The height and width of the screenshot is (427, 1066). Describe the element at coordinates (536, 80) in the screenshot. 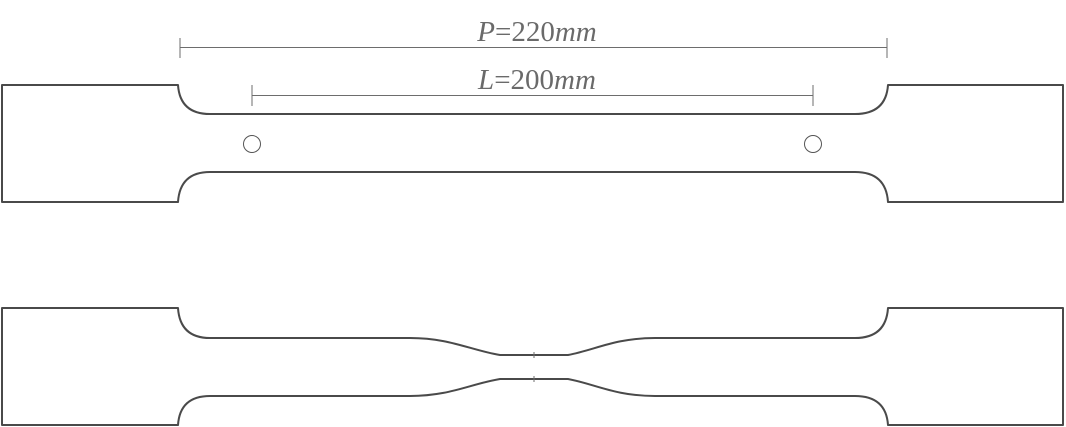

I see `dimension-l-label: L=200mm` at that location.